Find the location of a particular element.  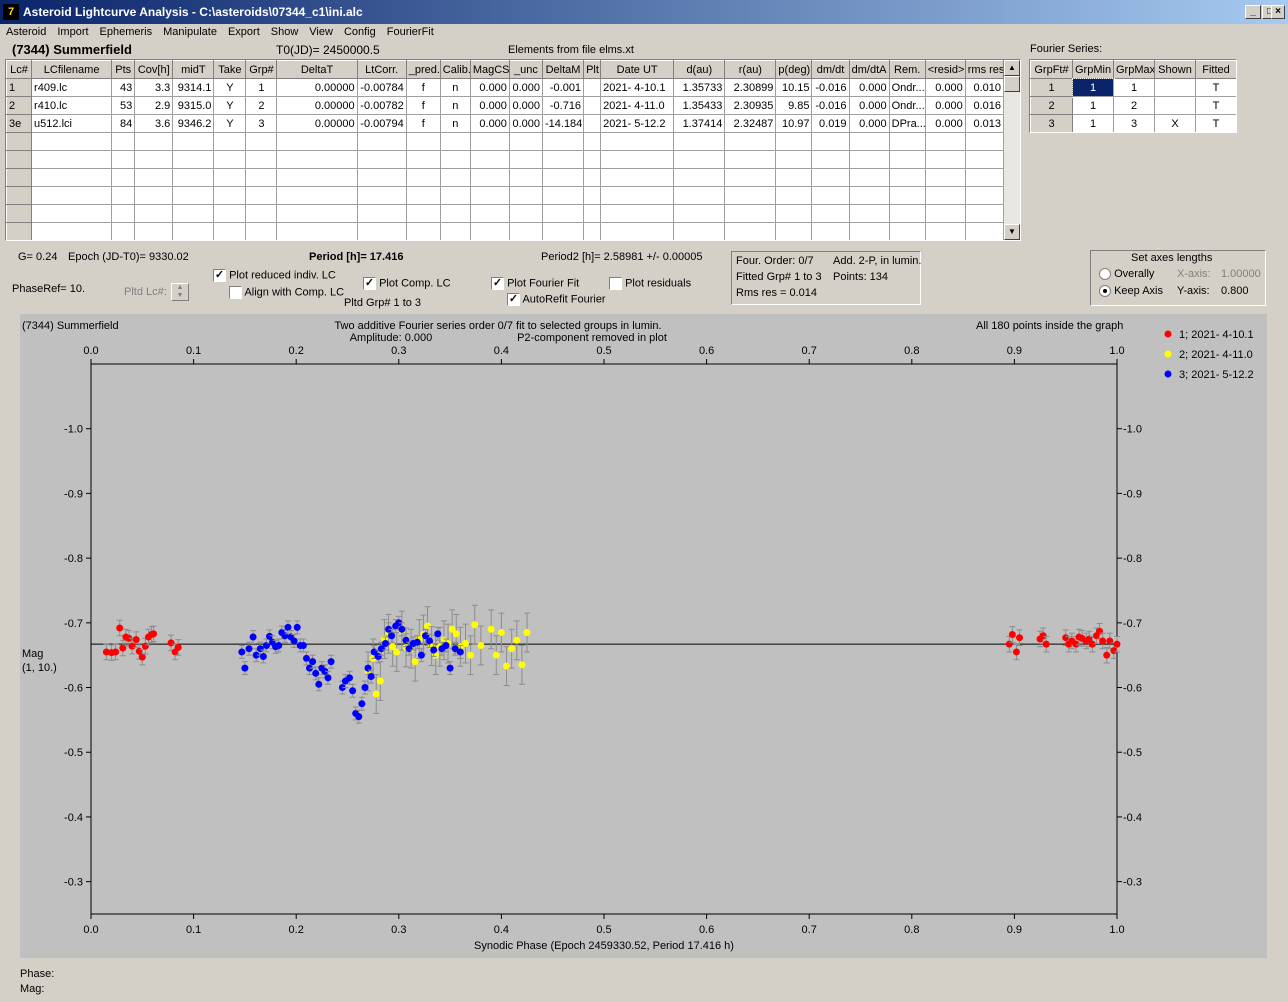

table-cell: 9315.0 is located at coordinates (193, 105).